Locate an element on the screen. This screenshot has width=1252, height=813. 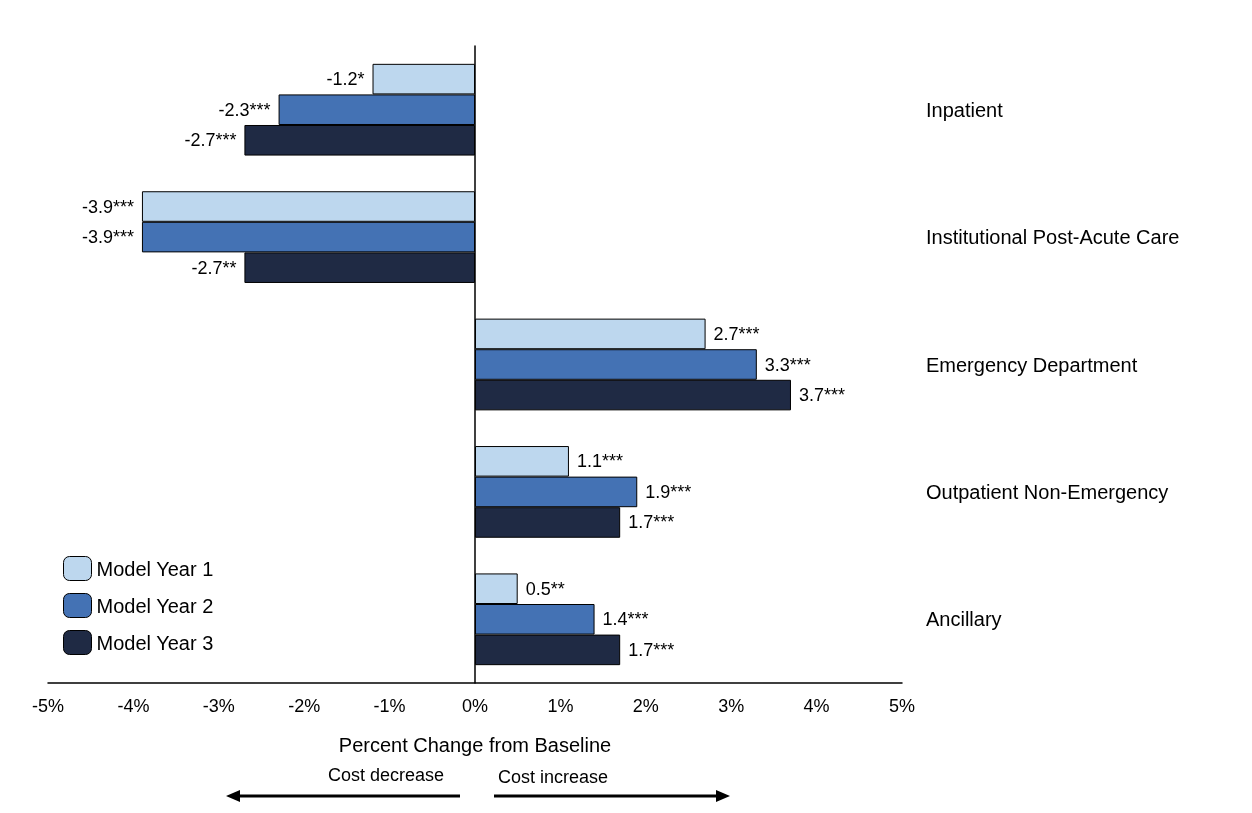
x-tick-label: 3% is located at coordinates (731, 706).